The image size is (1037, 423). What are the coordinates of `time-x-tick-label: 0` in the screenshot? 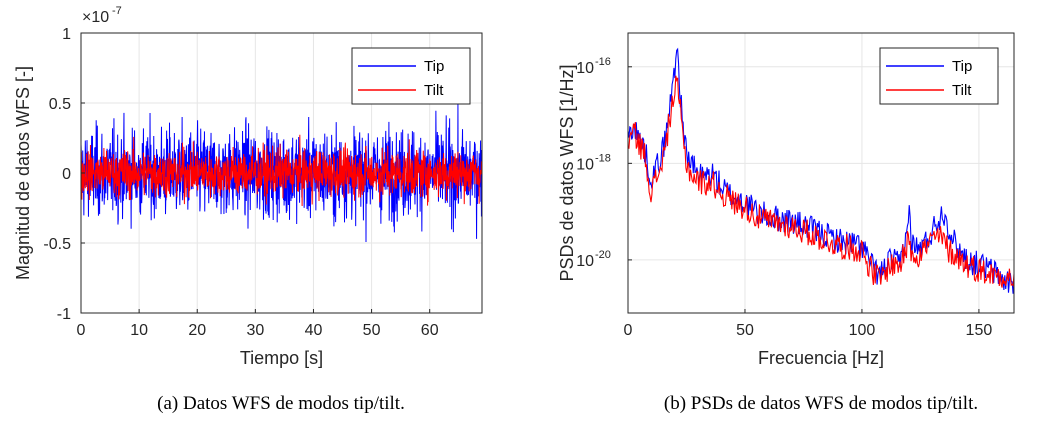 It's located at (81, 330).